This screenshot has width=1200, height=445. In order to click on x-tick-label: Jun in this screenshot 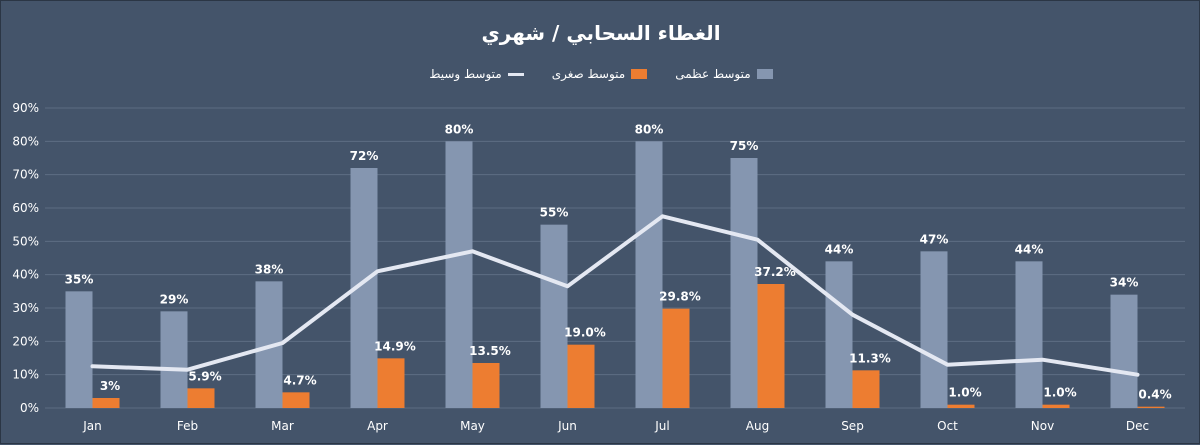, I will do `click(567, 426)`.